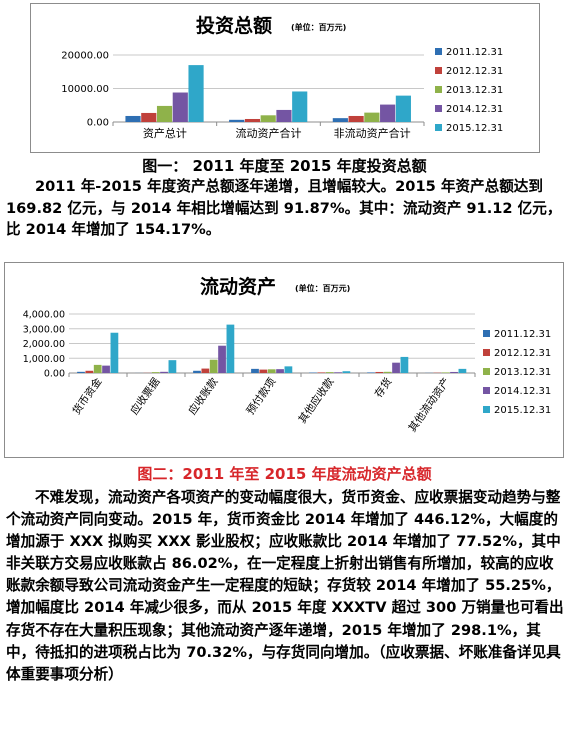 This screenshot has width=569, height=738. What do you see at coordinates (85, 89) in the screenshot?
I see `y-tick-label: 10000.00` at bounding box center [85, 89].